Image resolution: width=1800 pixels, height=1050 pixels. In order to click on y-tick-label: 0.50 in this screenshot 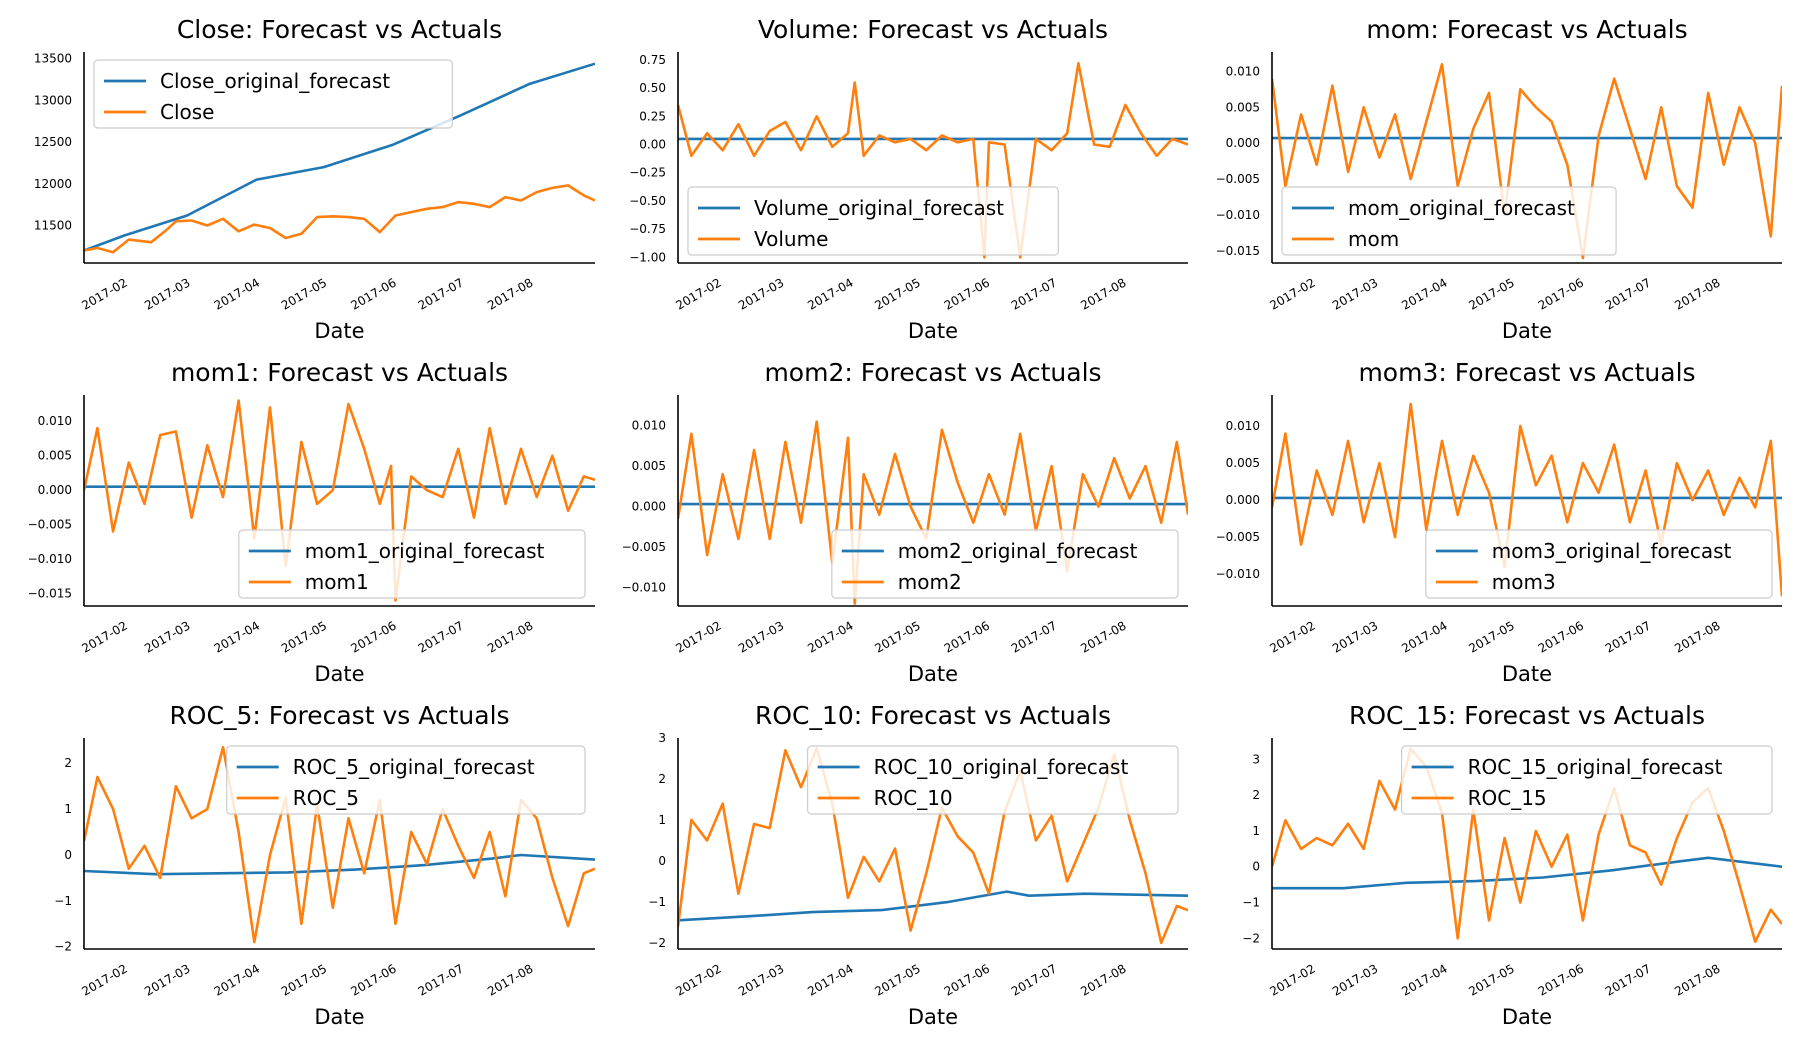, I will do `click(652, 88)`.